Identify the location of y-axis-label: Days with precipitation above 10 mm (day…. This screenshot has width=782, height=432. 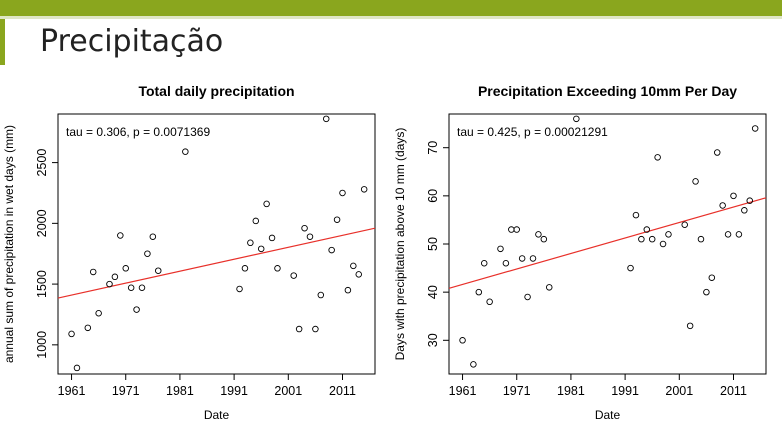
(400, 244).